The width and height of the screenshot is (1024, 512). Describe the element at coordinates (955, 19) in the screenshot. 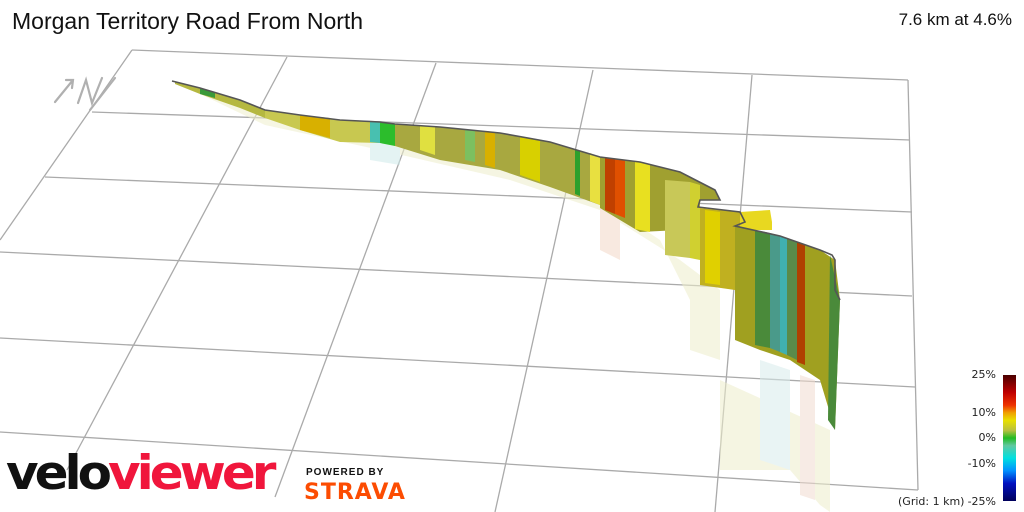

I see `segment-summary: 7.6 km at 4.6%` at that location.